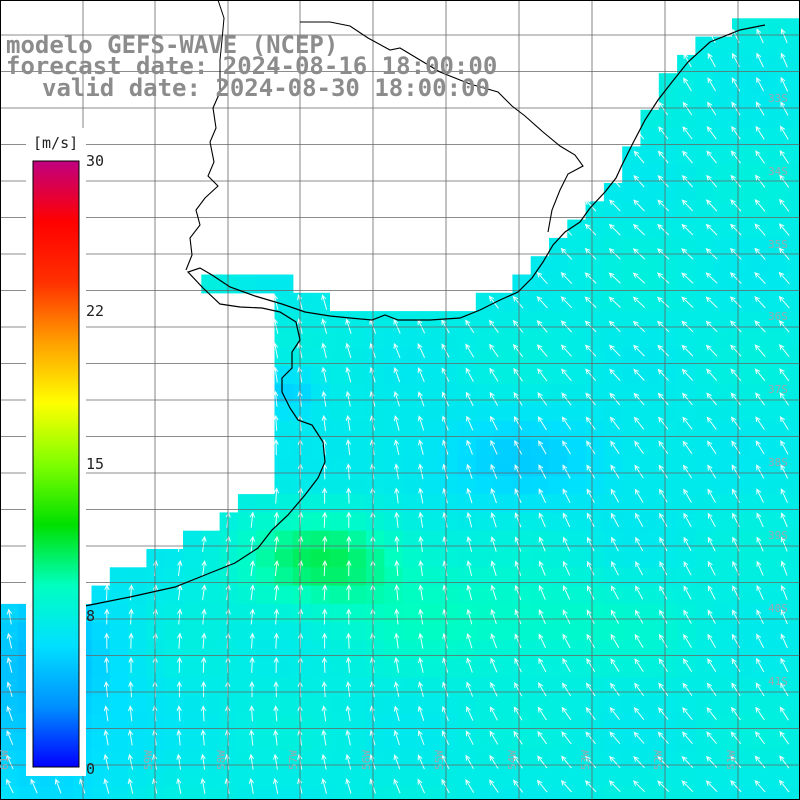 Image resolution: width=800 pixels, height=800 pixels. Describe the element at coordinates (778, 681) in the screenshot. I see `lat-label: 41S` at that location.